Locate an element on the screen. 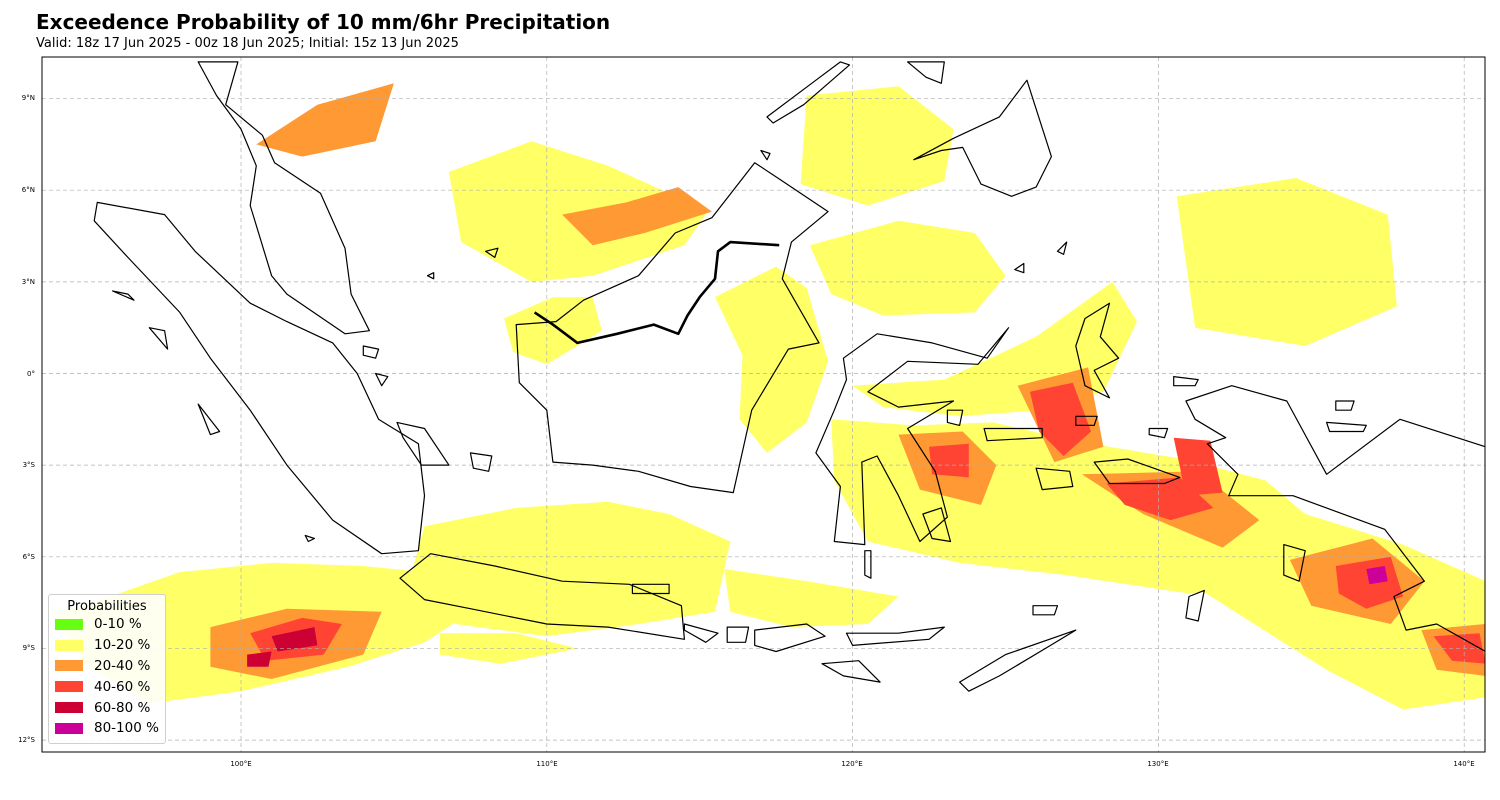  precip-area-banda-red is located at coordinates (1198, 466).